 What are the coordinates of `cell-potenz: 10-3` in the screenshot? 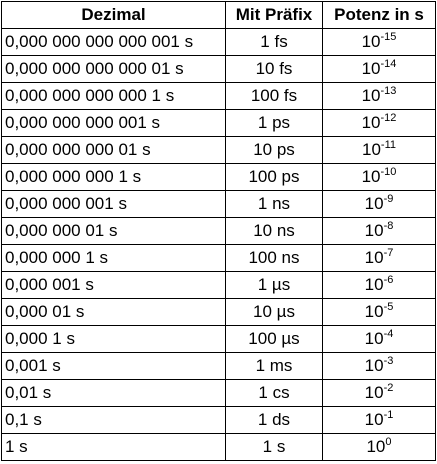 It's located at (379, 366).